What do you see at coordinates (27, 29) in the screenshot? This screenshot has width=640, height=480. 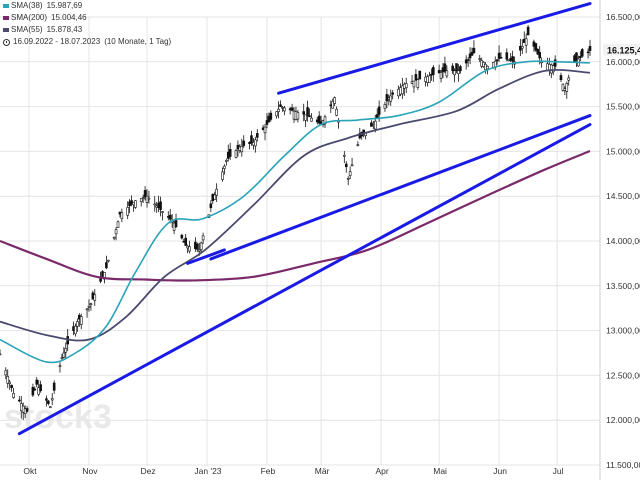 I see `legend-label: SMA(55)` at bounding box center [27, 29].